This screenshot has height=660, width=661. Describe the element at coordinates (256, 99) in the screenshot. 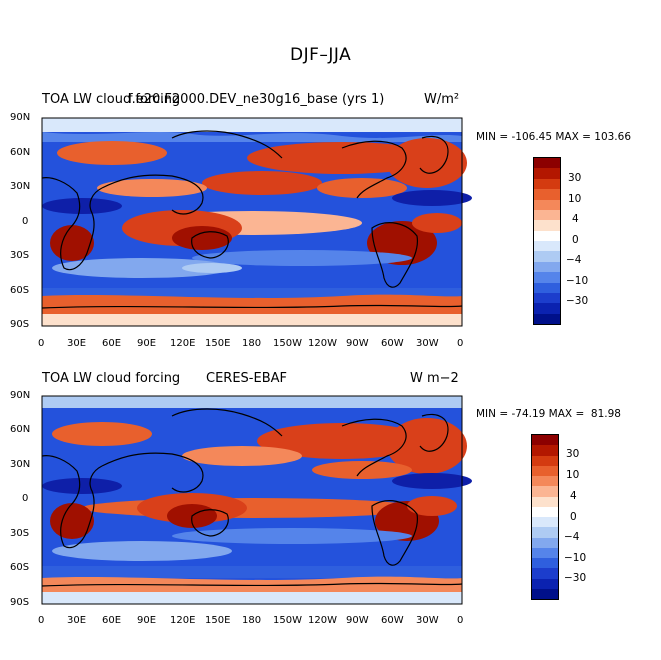

I see `panel1-center-label: f.e20.F2000.DEV_ne30g16_base (yrs 1)` at that location.